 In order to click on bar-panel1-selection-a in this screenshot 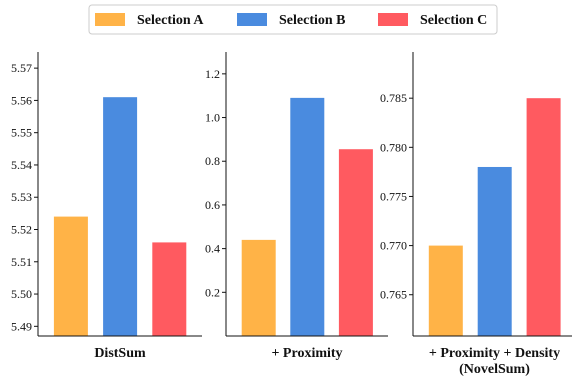, I will do `click(70, 276)`.